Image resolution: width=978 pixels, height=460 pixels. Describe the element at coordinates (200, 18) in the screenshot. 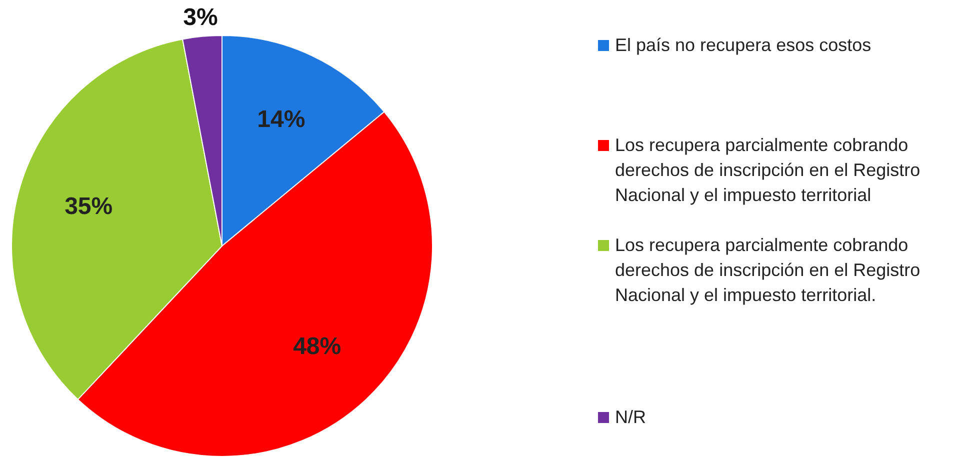

I see `data-label: 3%` at that location.